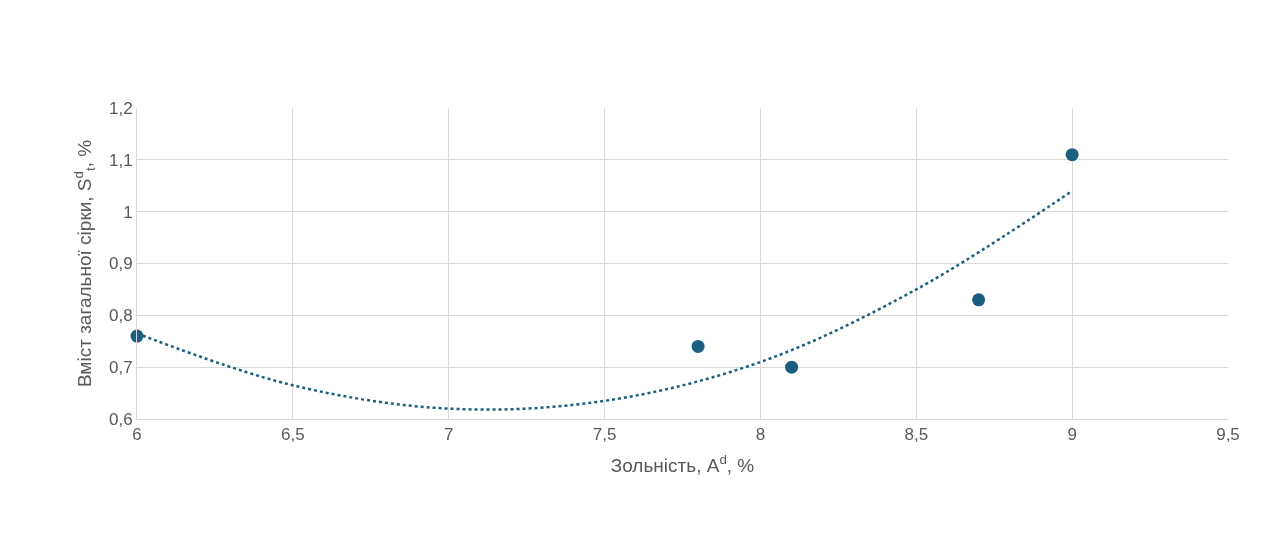  I want to click on x-tick-label: 9, so click(1072, 435).